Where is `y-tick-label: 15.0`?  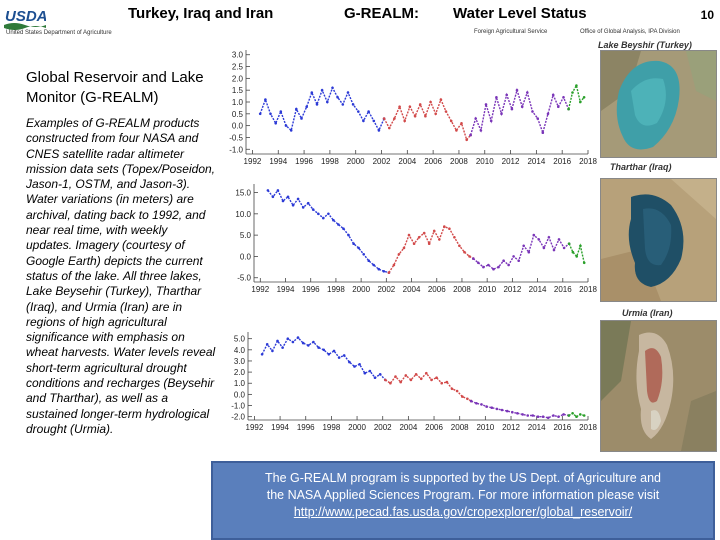
y-tick-label: 15.0 is located at coordinates (243, 193).